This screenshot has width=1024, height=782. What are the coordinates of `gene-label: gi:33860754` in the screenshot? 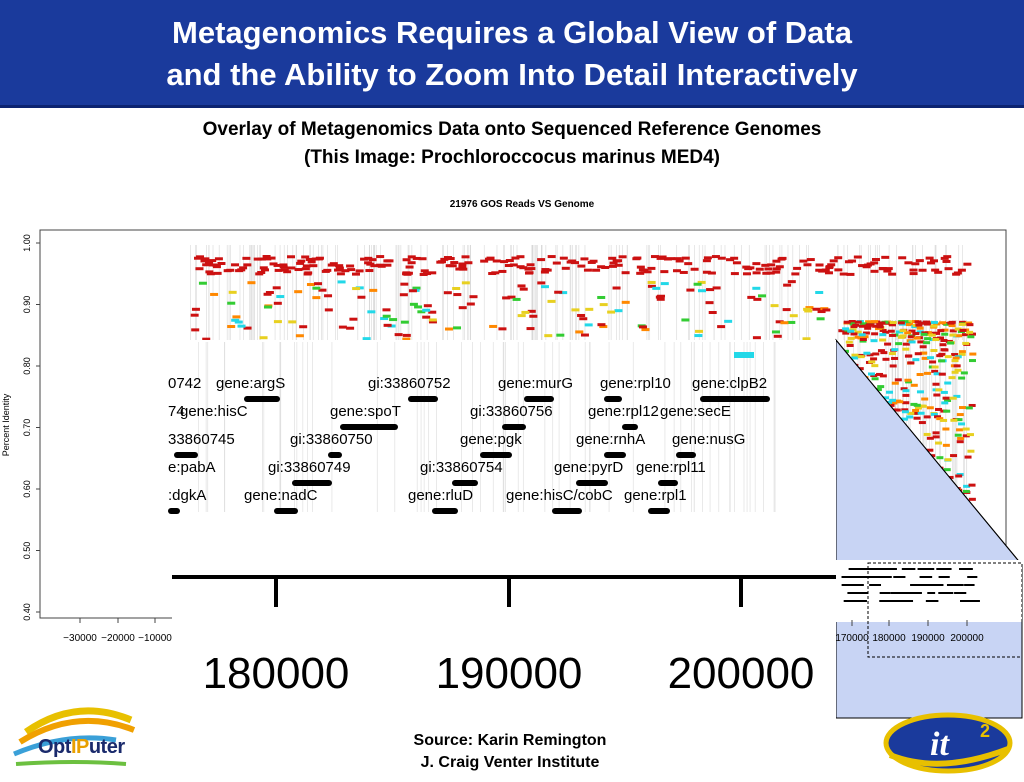 It's located at (461, 467).